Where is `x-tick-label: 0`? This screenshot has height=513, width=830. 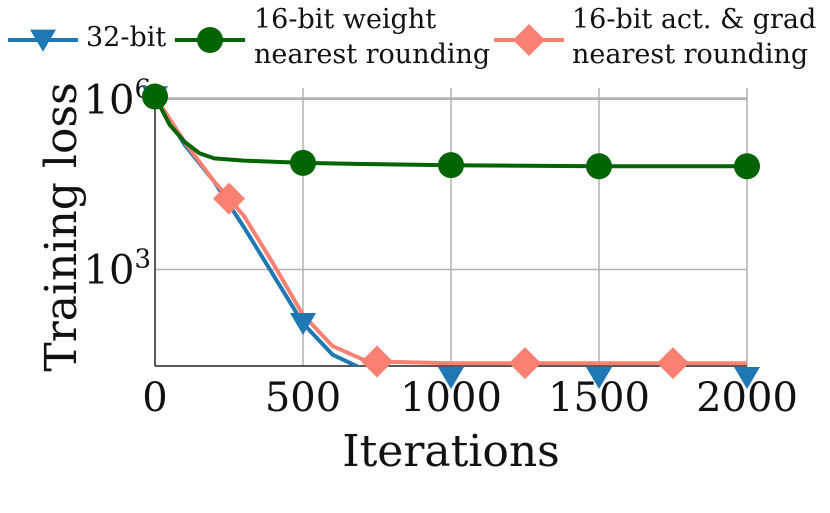 x-tick-label: 0 is located at coordinates (154, 398).